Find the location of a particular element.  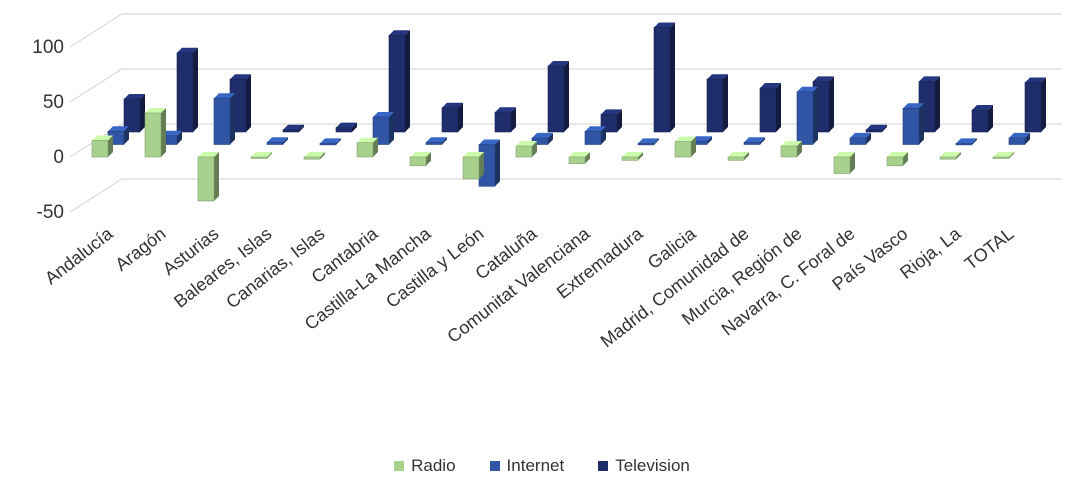

legend-swatch-radio is located at coordinates (399, 466).